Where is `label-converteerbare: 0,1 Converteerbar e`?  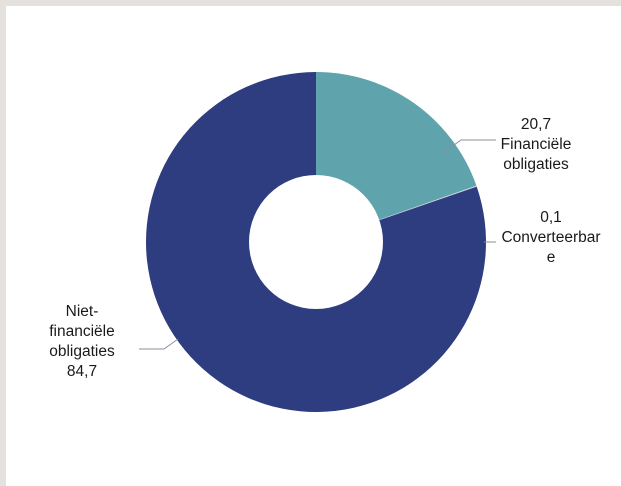
label-converteerbare: 0,1 Converteerbar e is located at coordinates (542, 237).